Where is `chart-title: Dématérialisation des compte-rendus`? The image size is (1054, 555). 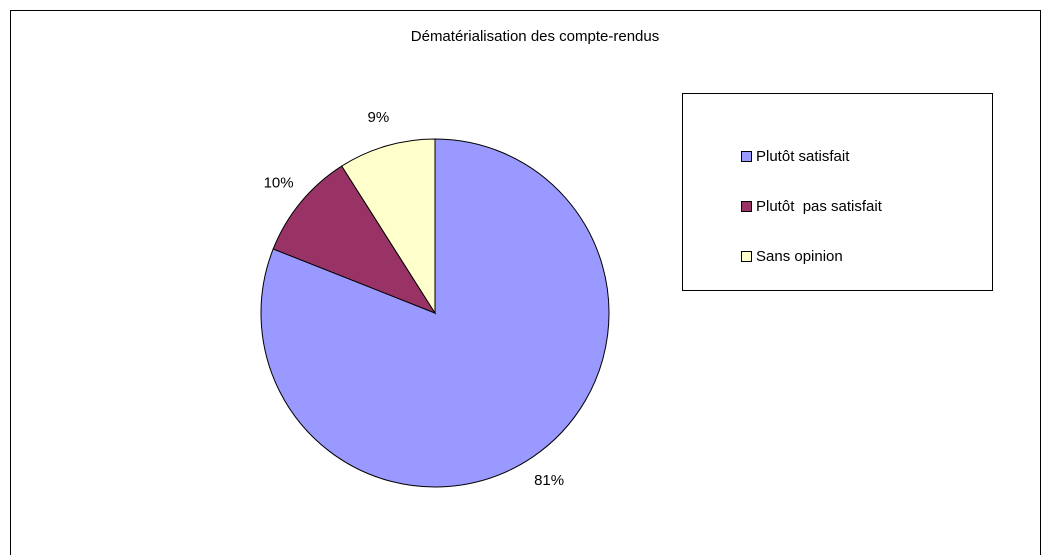 chart-title: Dématérialisation des compte-rendus is located at coordinates (535, 36).